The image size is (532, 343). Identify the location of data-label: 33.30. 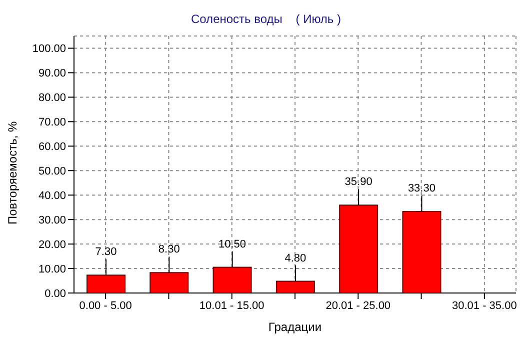
(422, 188).